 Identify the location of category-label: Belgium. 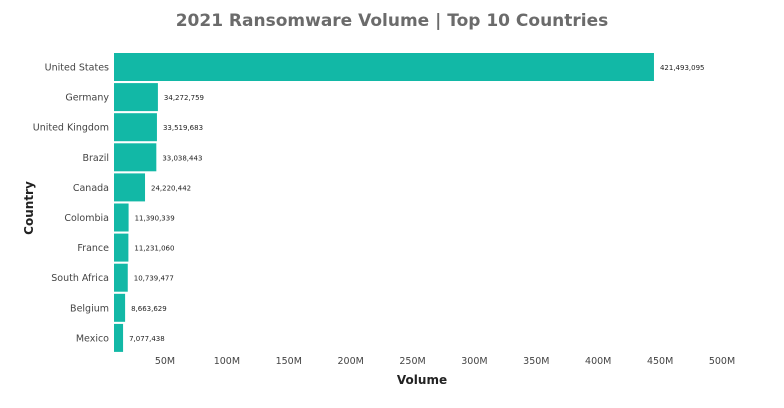
(89, 308).